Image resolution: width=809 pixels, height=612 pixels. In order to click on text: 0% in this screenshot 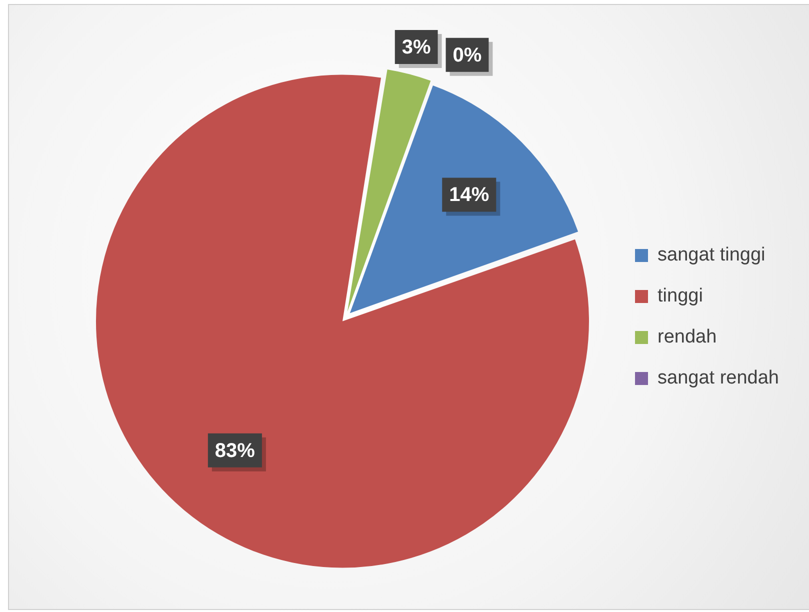, I will do `click(467, 55)`.